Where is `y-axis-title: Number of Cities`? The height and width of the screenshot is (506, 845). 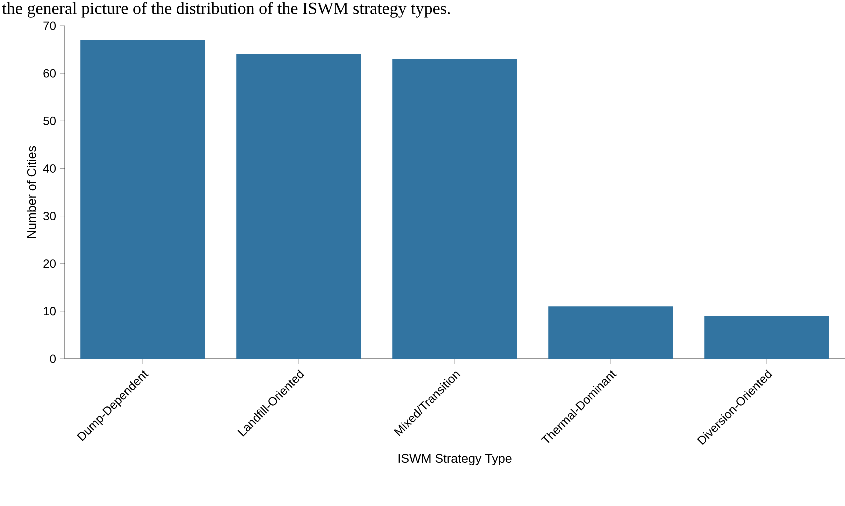
y-axis-title: Number of Cities is located at coordinates (31, 192).